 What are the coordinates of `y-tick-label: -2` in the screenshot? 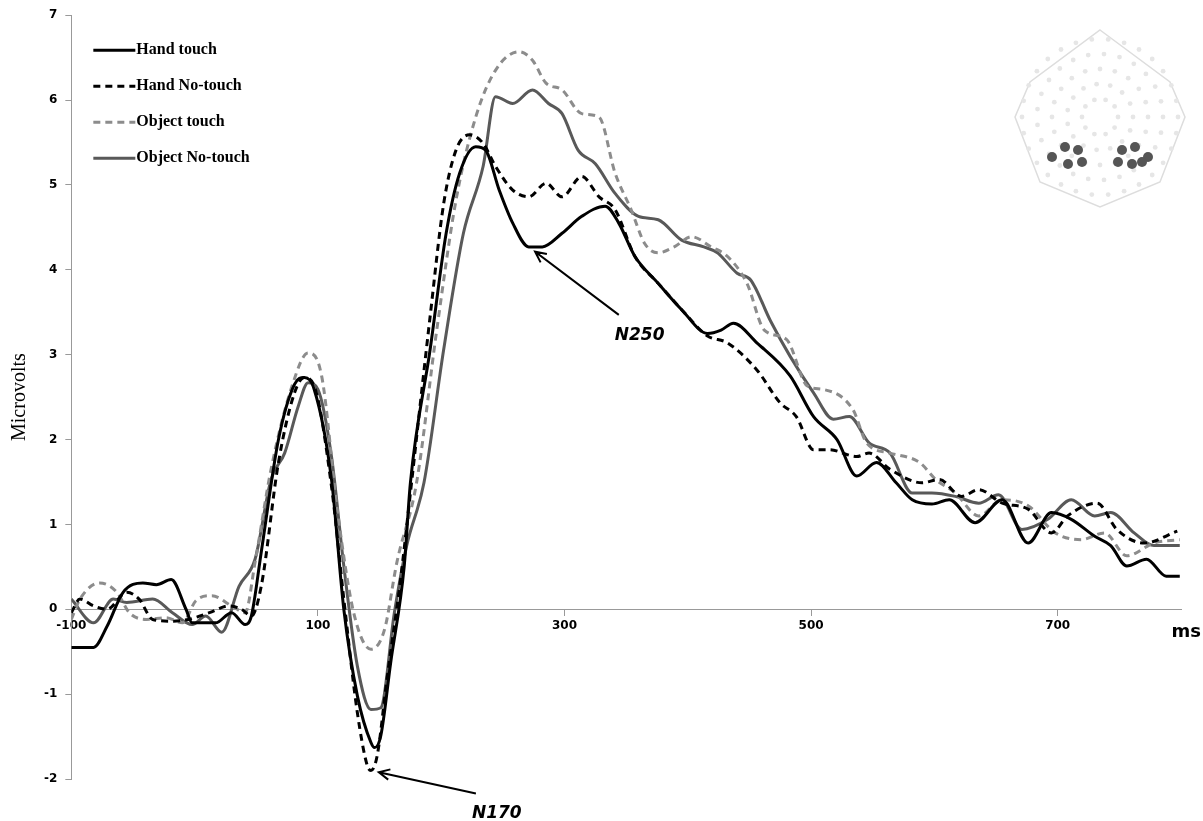 It's located at (50, 778).